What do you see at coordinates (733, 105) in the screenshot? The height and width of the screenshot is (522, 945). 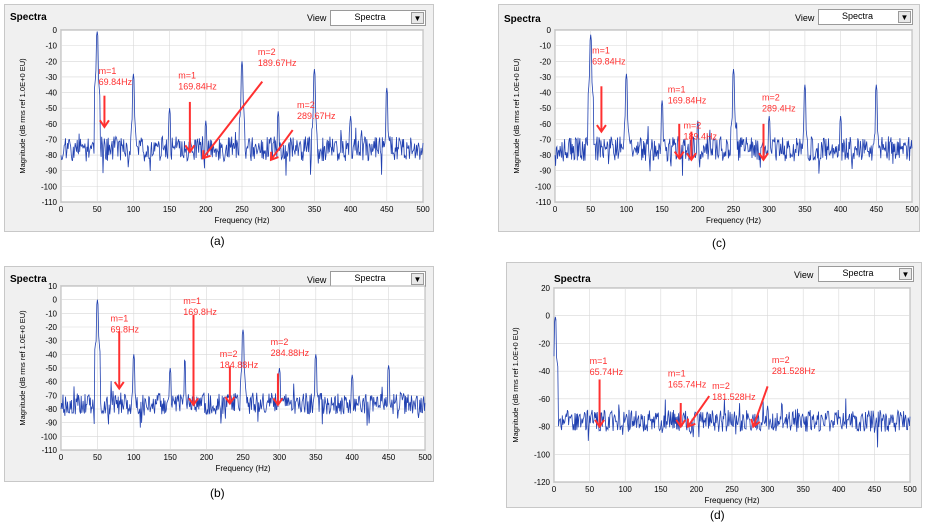 I see `spectrum-trace` at bounding box center [733, 105].